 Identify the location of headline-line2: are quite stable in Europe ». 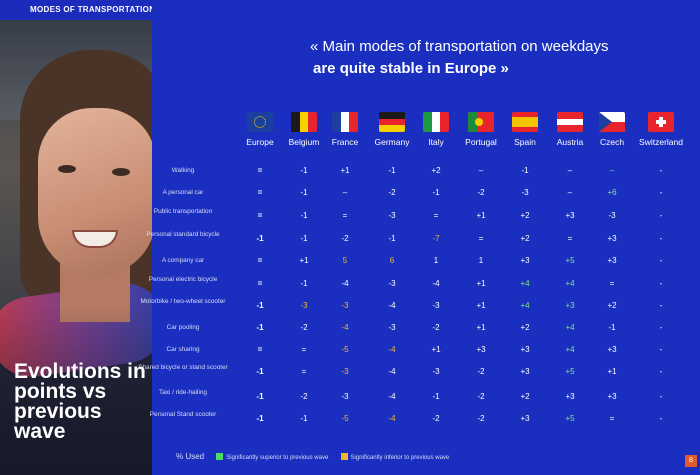
(411, 68).